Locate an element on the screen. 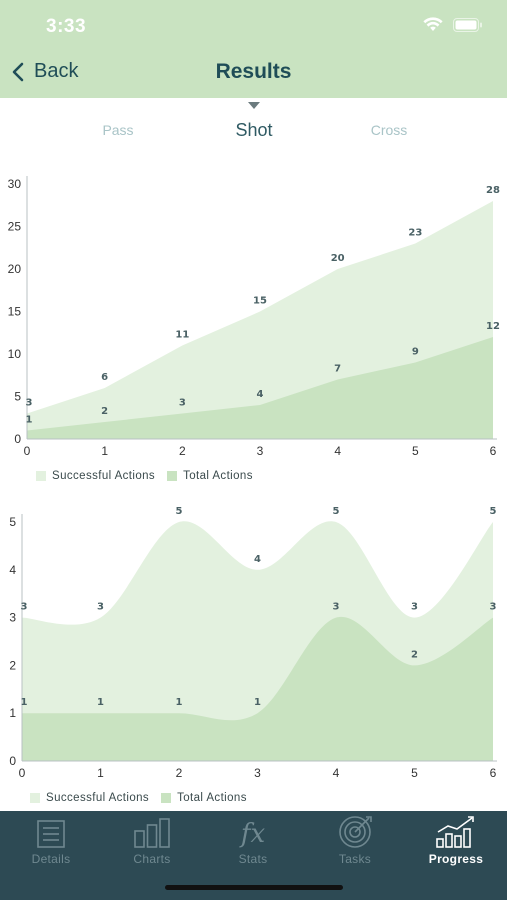 The image size is (507, 900). fx-icon: fx is located at coordinates (252, 834).